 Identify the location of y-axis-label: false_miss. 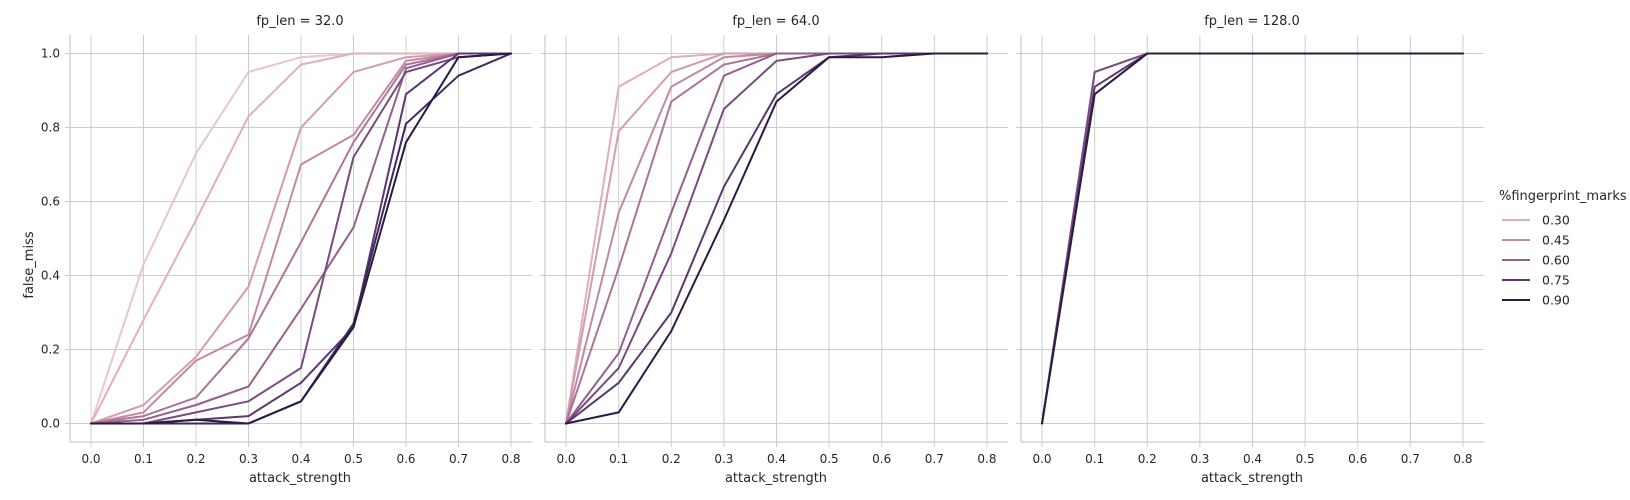
(29, 264).